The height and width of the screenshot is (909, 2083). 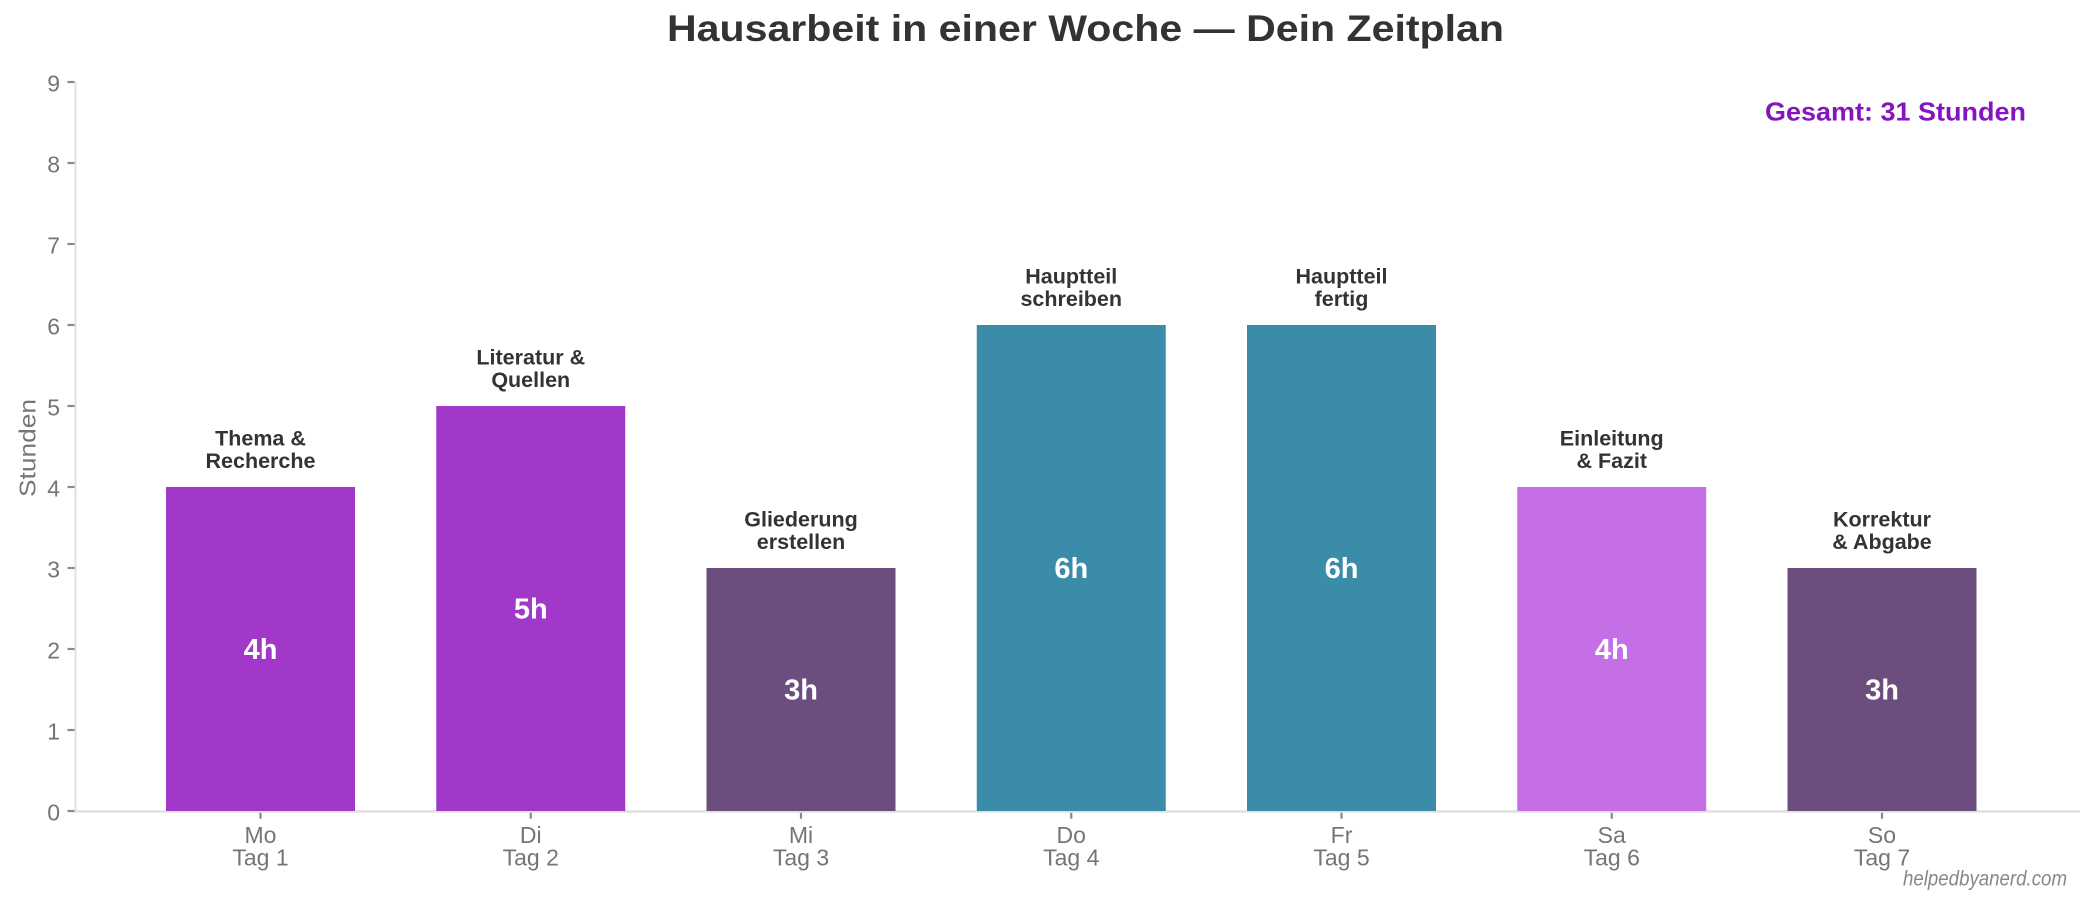 I want to click on svg-text: Gliederung, so click(x=800, y=520).